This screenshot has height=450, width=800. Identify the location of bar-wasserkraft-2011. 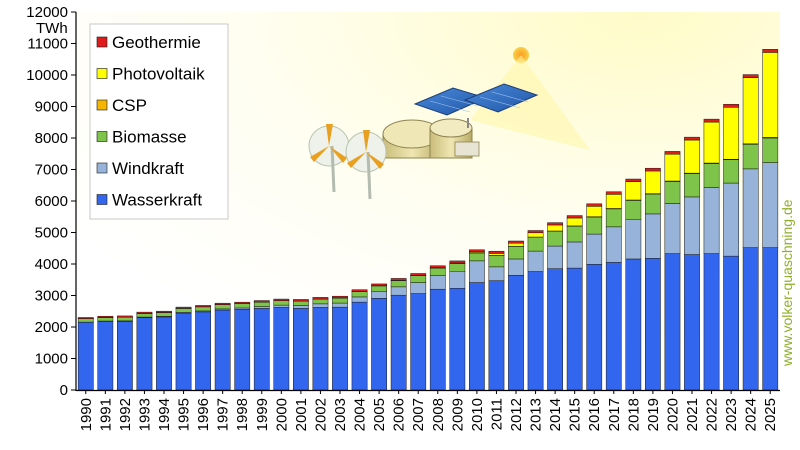
(496, 335).